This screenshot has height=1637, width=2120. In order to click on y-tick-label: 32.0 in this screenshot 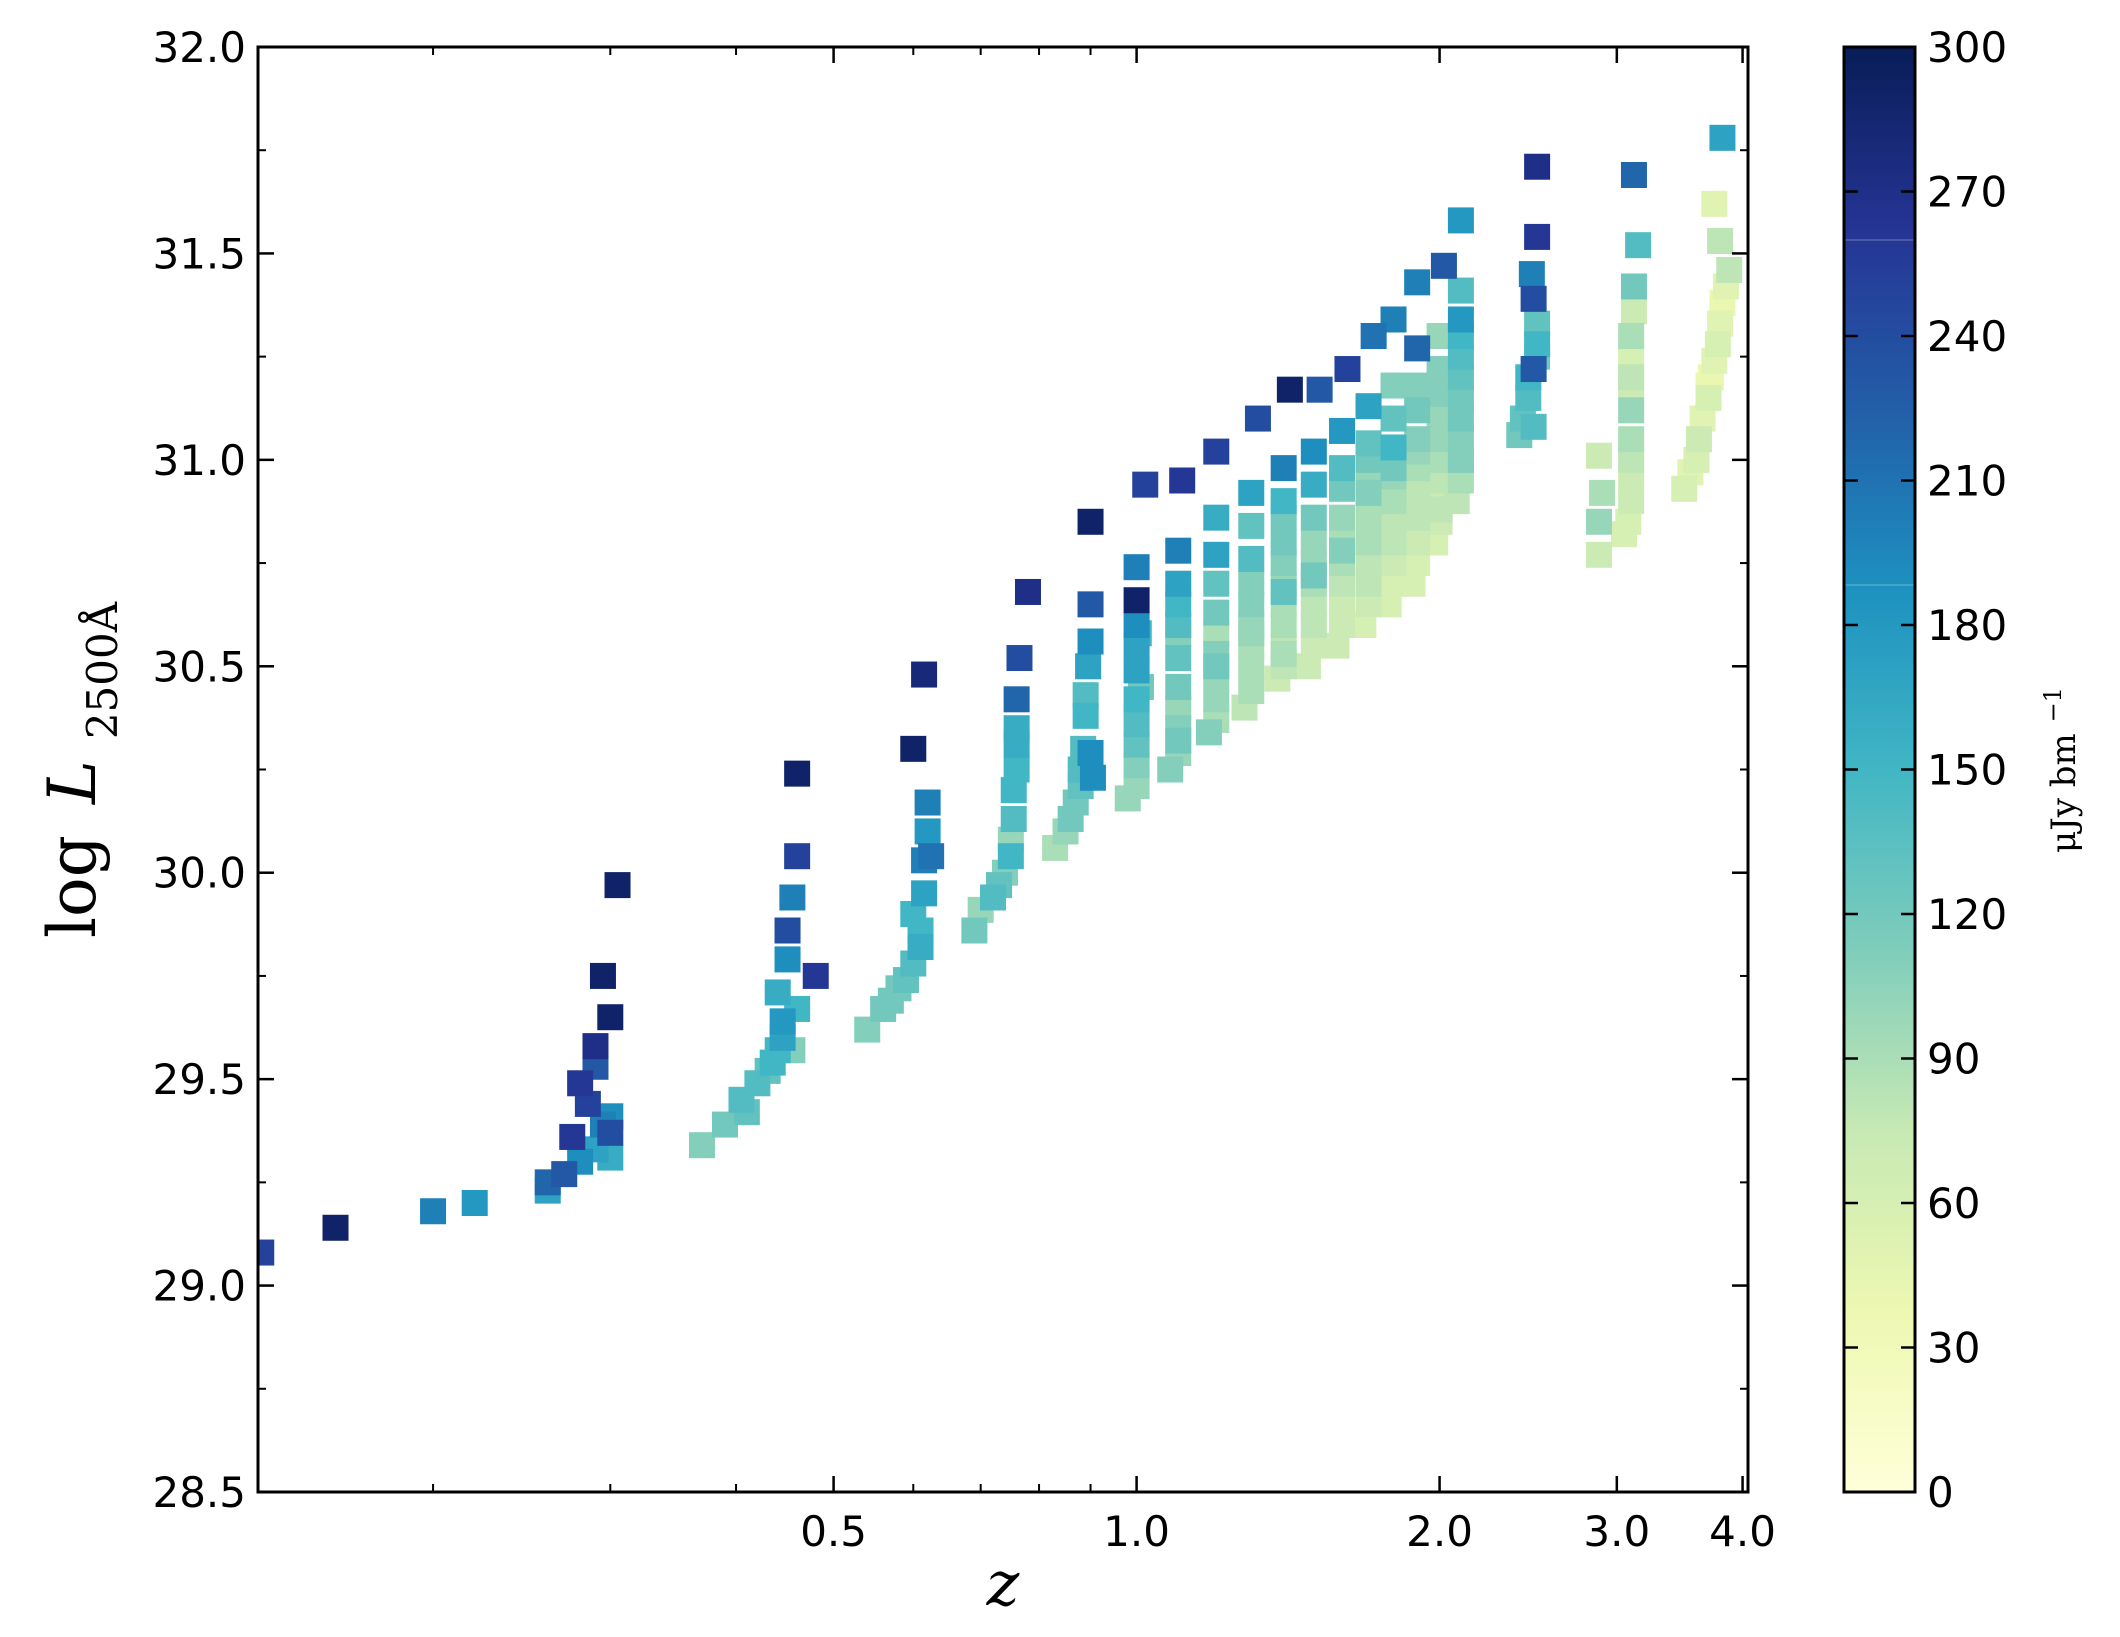, I will do `click(199, 47)`.